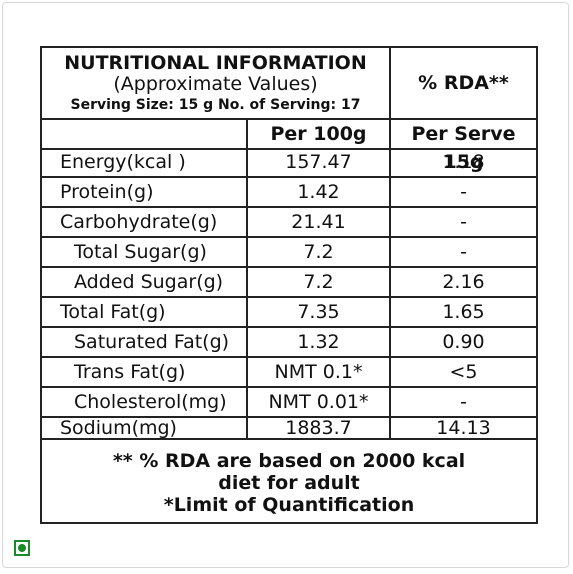  What do you see at coordinates (145, 282) in the screenshot?
I see `nutrient-name: Added Sugar(g)` at bounding box center [145, 282].